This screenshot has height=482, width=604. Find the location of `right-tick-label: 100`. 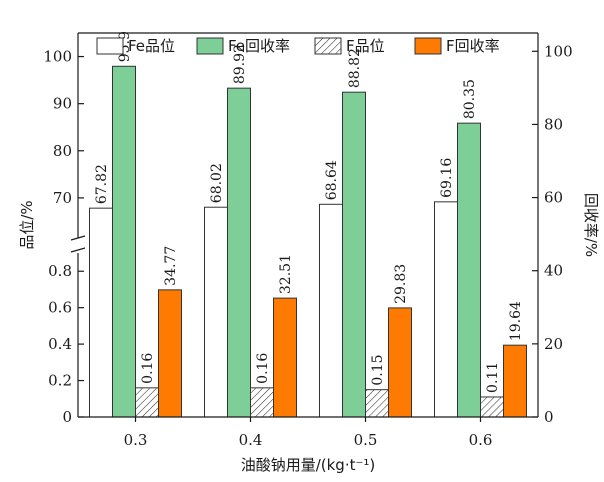

right-tick-label: 100 is located at coordinates (558, 51).